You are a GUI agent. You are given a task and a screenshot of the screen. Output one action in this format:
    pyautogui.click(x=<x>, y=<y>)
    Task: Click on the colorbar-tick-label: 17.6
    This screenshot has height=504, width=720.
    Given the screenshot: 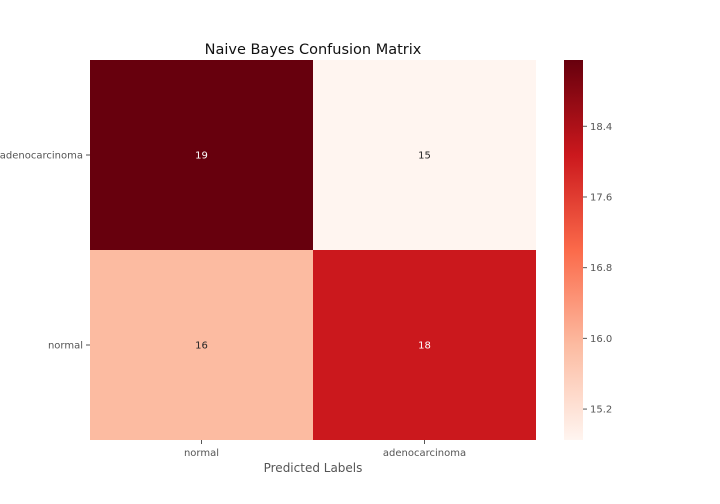 What is the action you would take?
    pyautogui.click(x=601, y=197)
    